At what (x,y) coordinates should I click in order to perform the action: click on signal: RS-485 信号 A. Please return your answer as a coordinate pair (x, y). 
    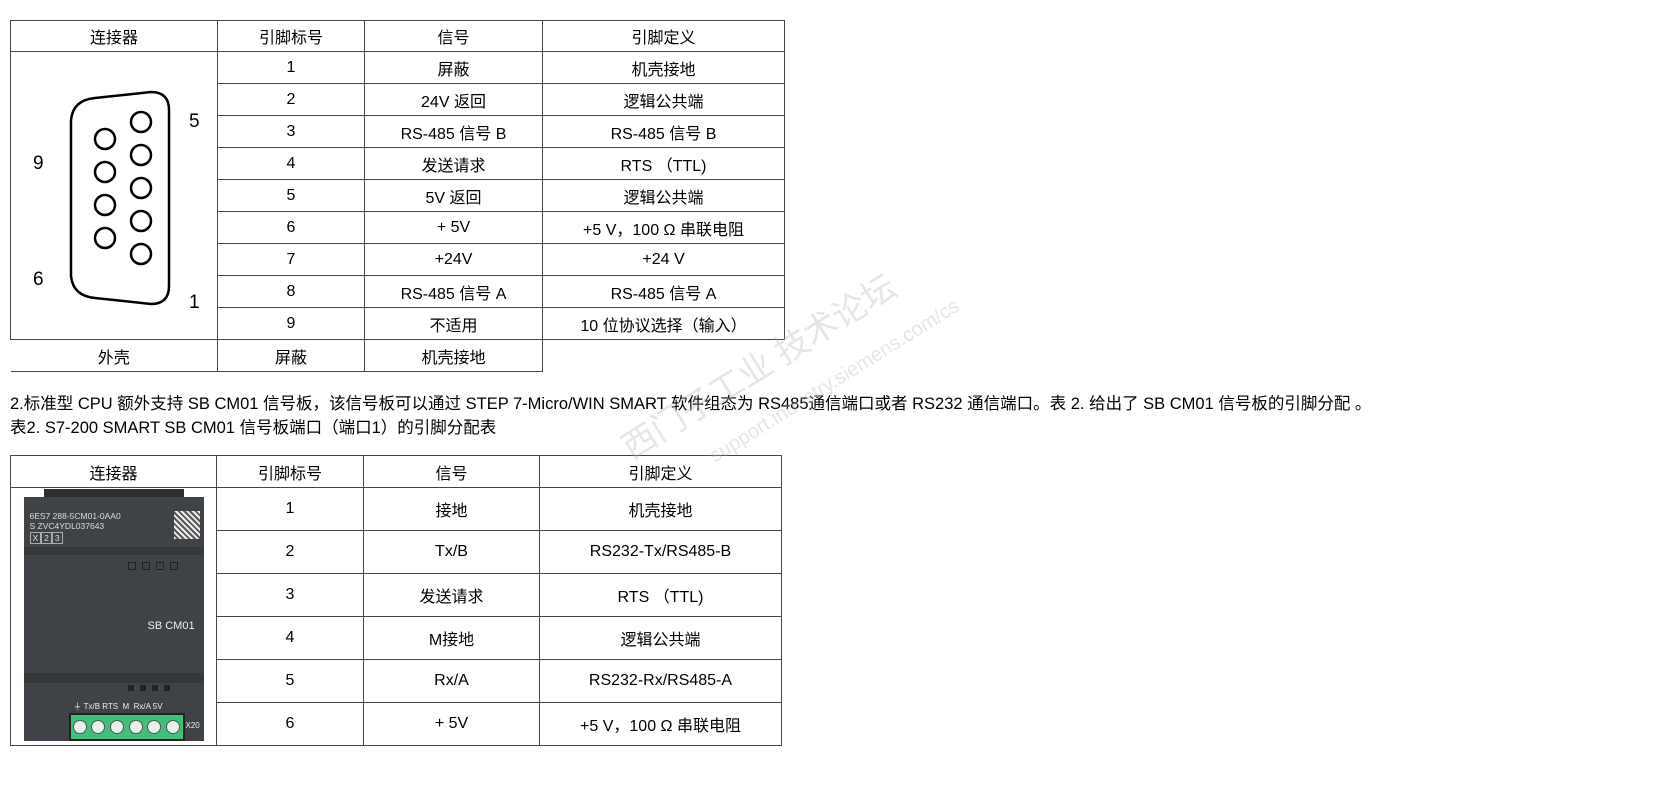
    Looking at the image, I should click on (453, 292).